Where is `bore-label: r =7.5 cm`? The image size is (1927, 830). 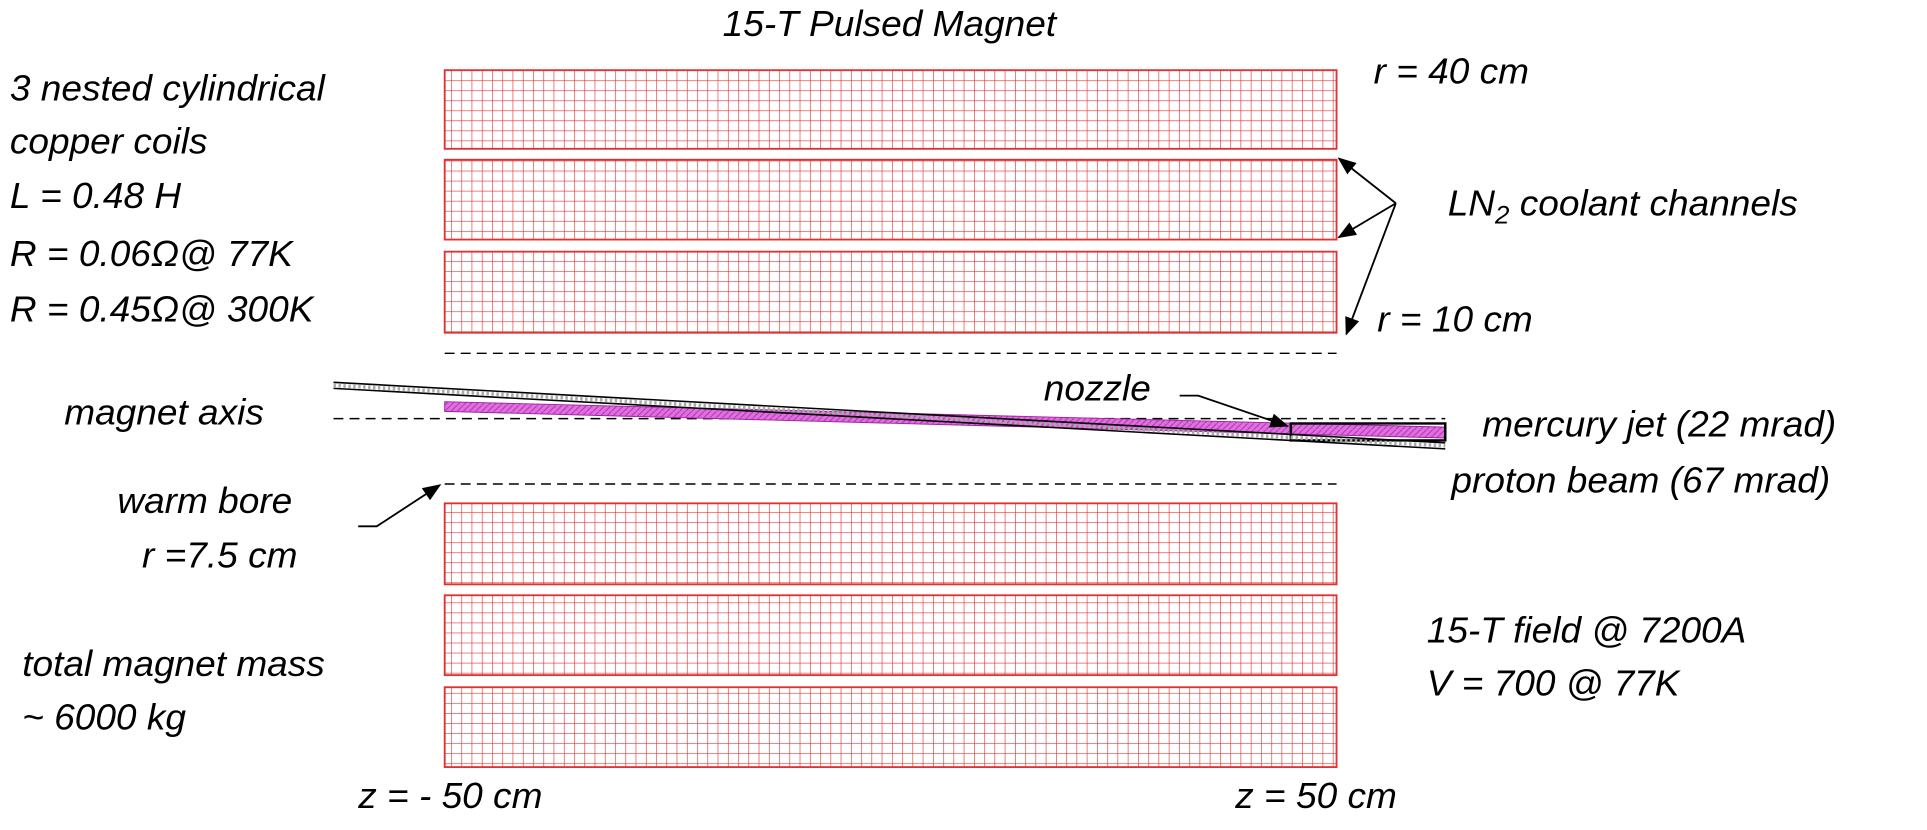 bore-label: r =7.5 cm is located at coordinates (219, 555).